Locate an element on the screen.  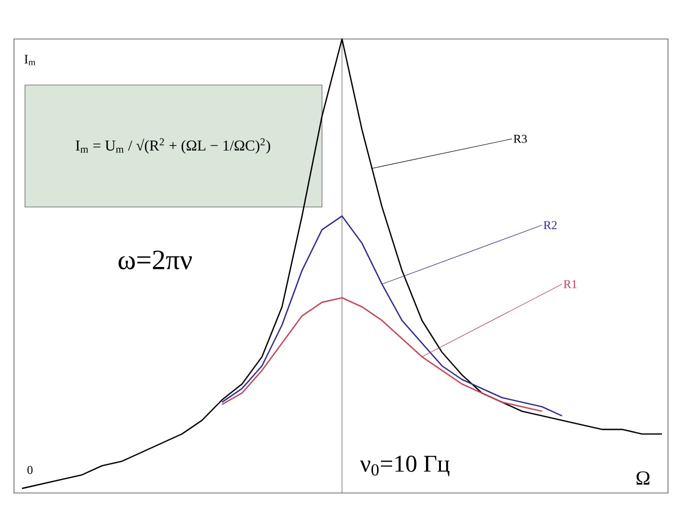
text: R1 is located at coordinates (570, 284).